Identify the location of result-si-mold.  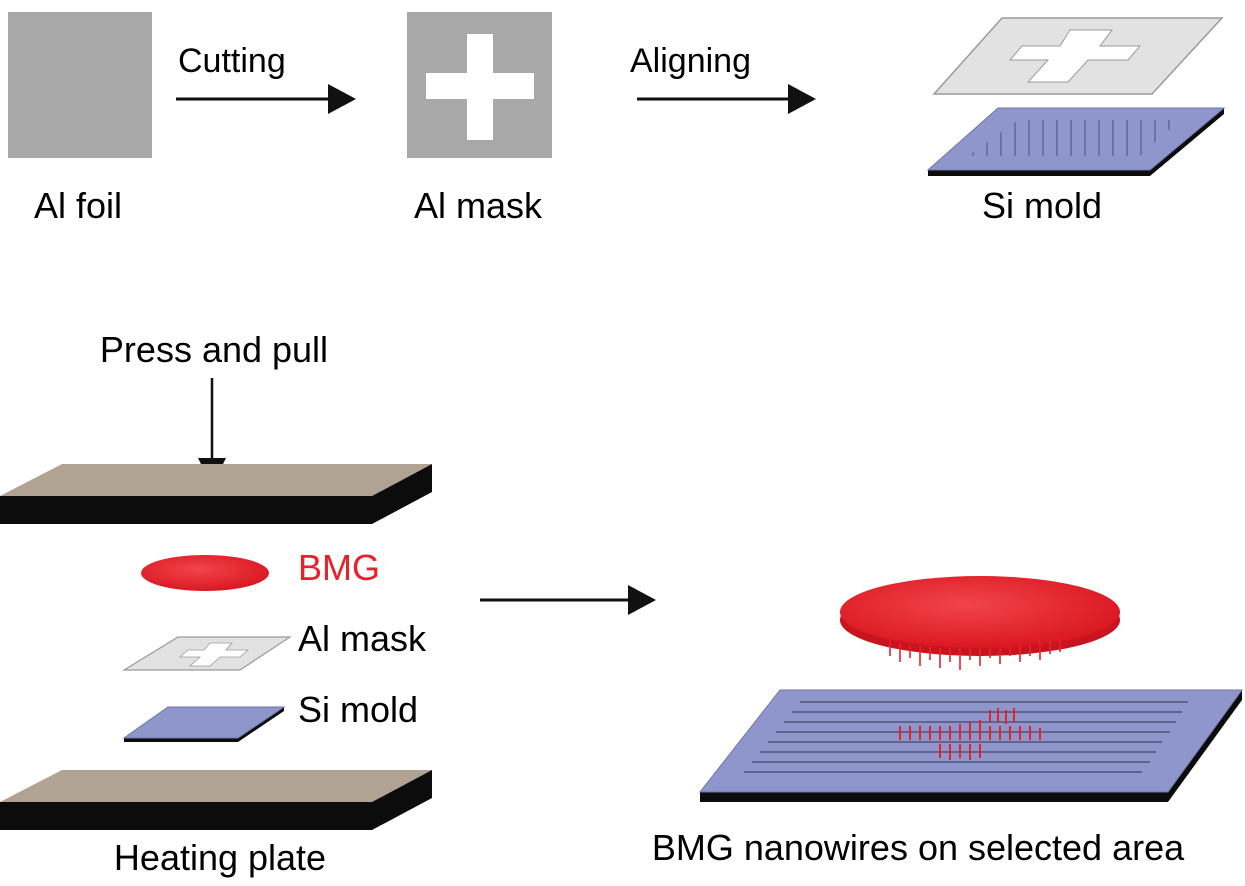
(970, 745).